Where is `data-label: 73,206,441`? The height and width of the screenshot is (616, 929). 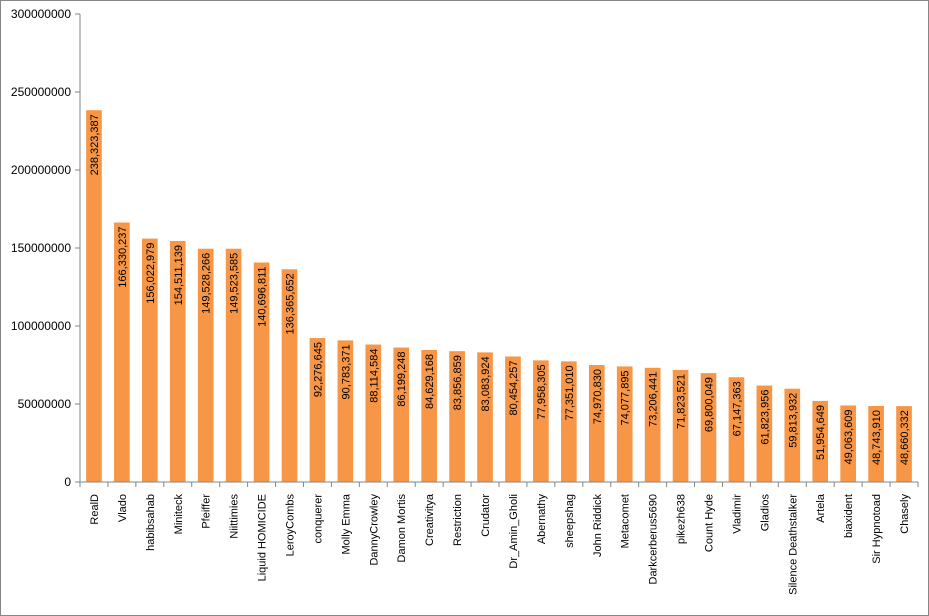 data-label: 73,206,441 is located at coordinates (654, 399).